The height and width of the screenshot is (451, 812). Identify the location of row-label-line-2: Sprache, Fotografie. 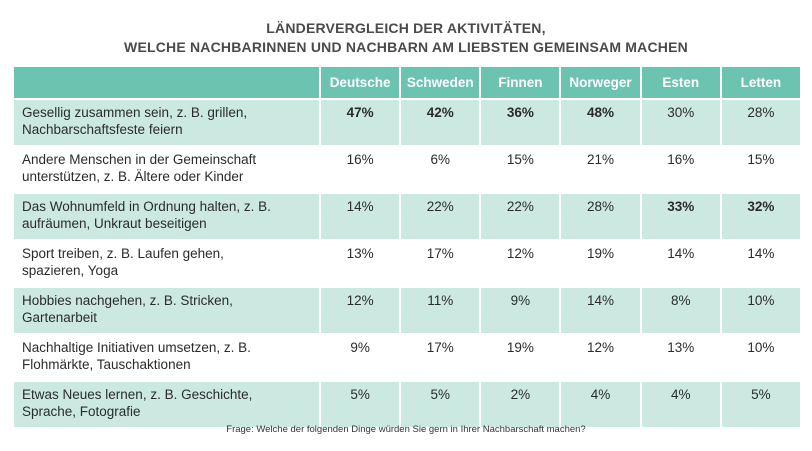
(81, 411).